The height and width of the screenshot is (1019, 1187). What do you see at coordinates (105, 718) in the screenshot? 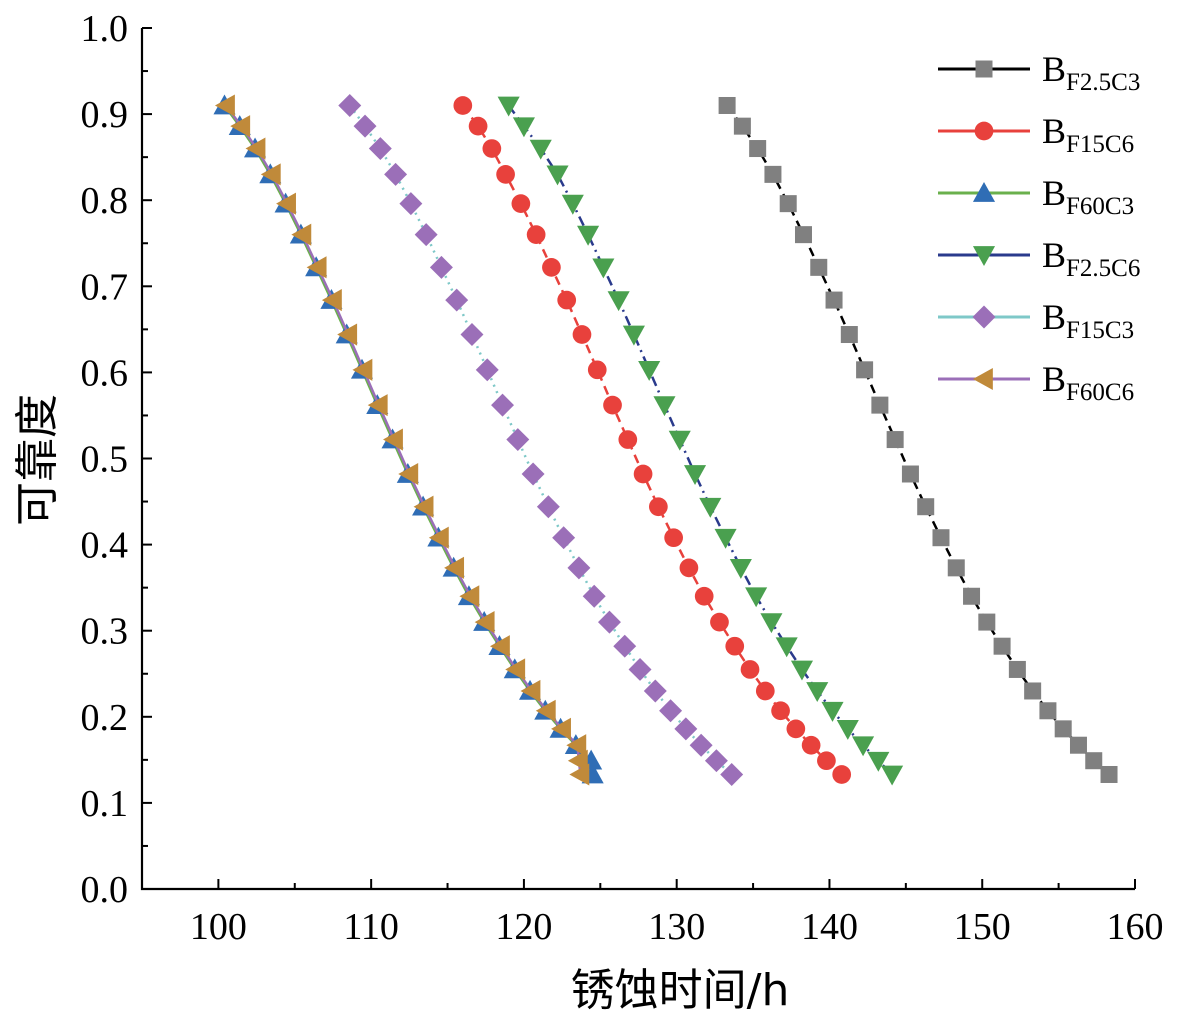
I see `y-tick-label: 0.2` at bounding box center [105, 718].